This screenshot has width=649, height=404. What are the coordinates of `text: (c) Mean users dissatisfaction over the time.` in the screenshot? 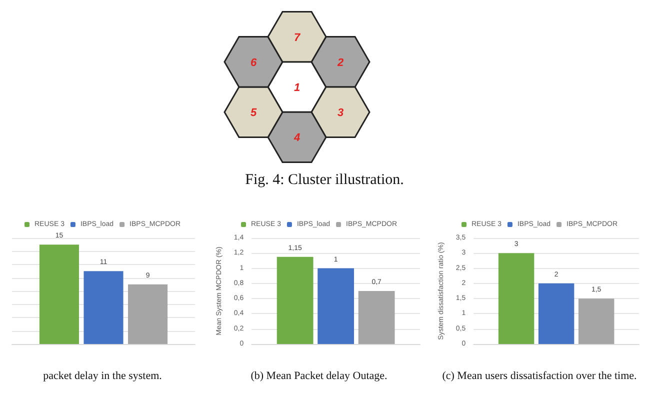 It's located at (539, 376).